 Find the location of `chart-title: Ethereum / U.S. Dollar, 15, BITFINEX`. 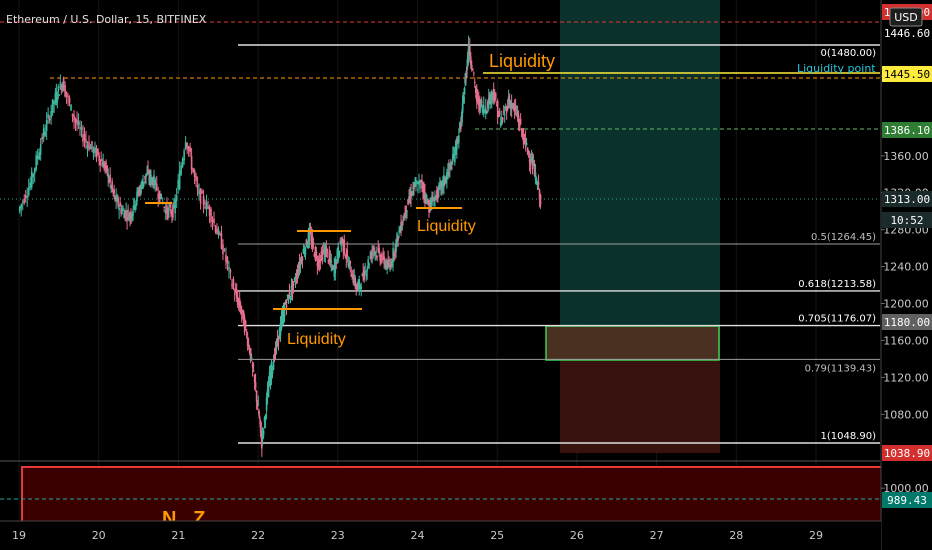

chart-title: Ethereum / U.S. Dollar, 15, BITFINEX is located at coordinates (106, 19).